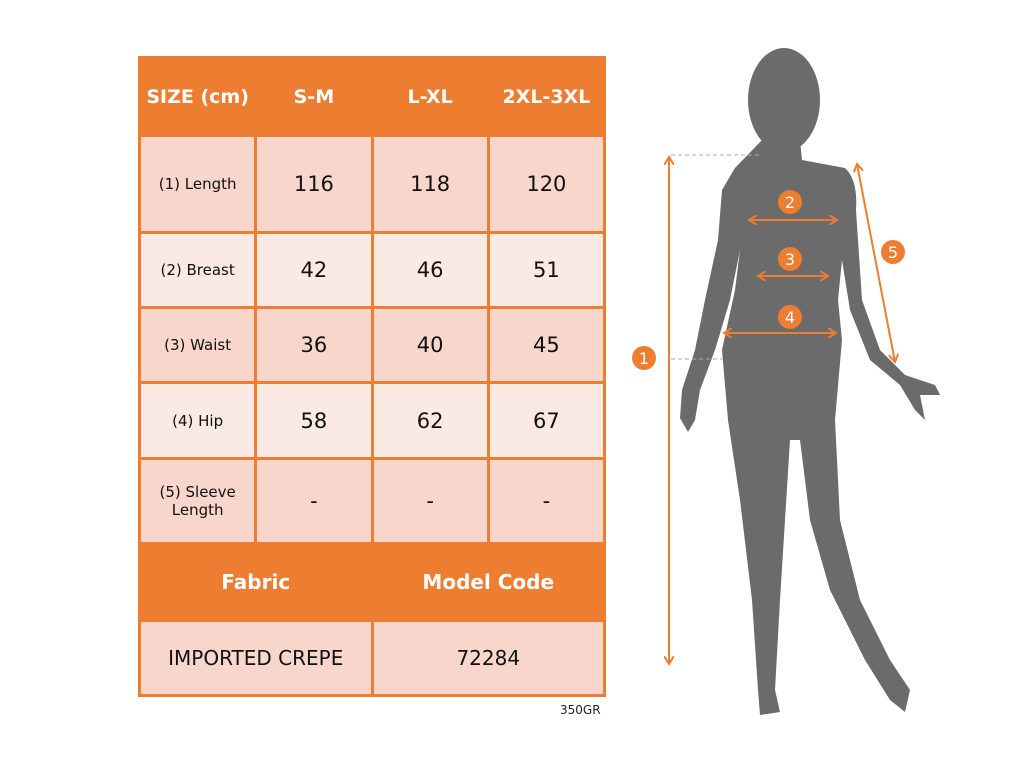  I want to click on row-label: (3) Waist, so click(197, 345).